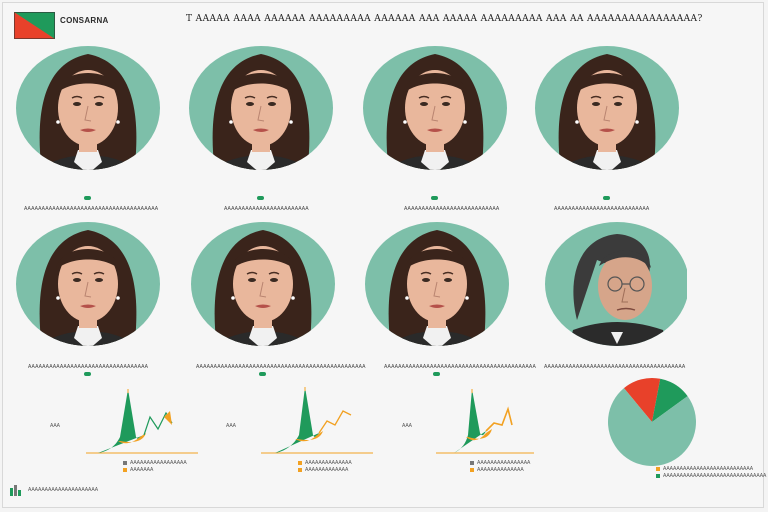  I want to click on pie-slice-teal, so click(652, 427).